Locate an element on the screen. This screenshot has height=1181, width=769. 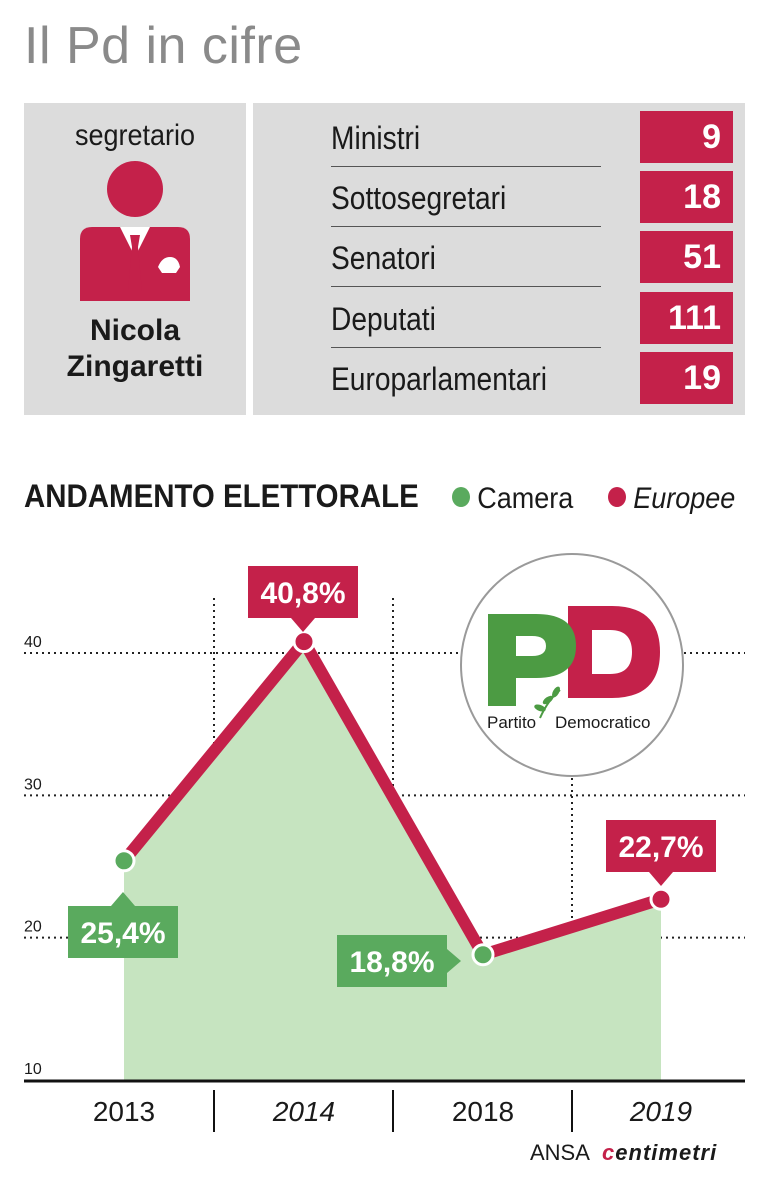
legend-camera: Camera is located at coordinates (512, 499).